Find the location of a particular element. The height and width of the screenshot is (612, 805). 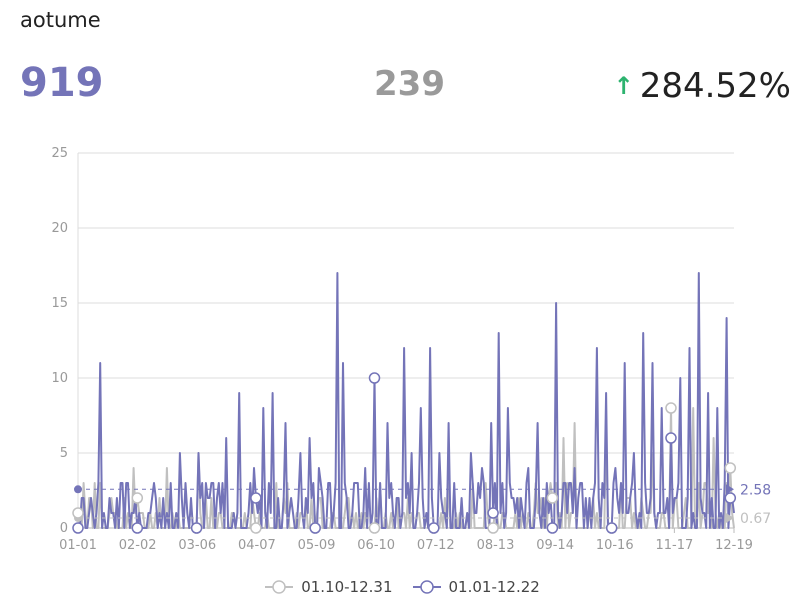

mean-series-2-arrow is located at coordinates (730, 489).